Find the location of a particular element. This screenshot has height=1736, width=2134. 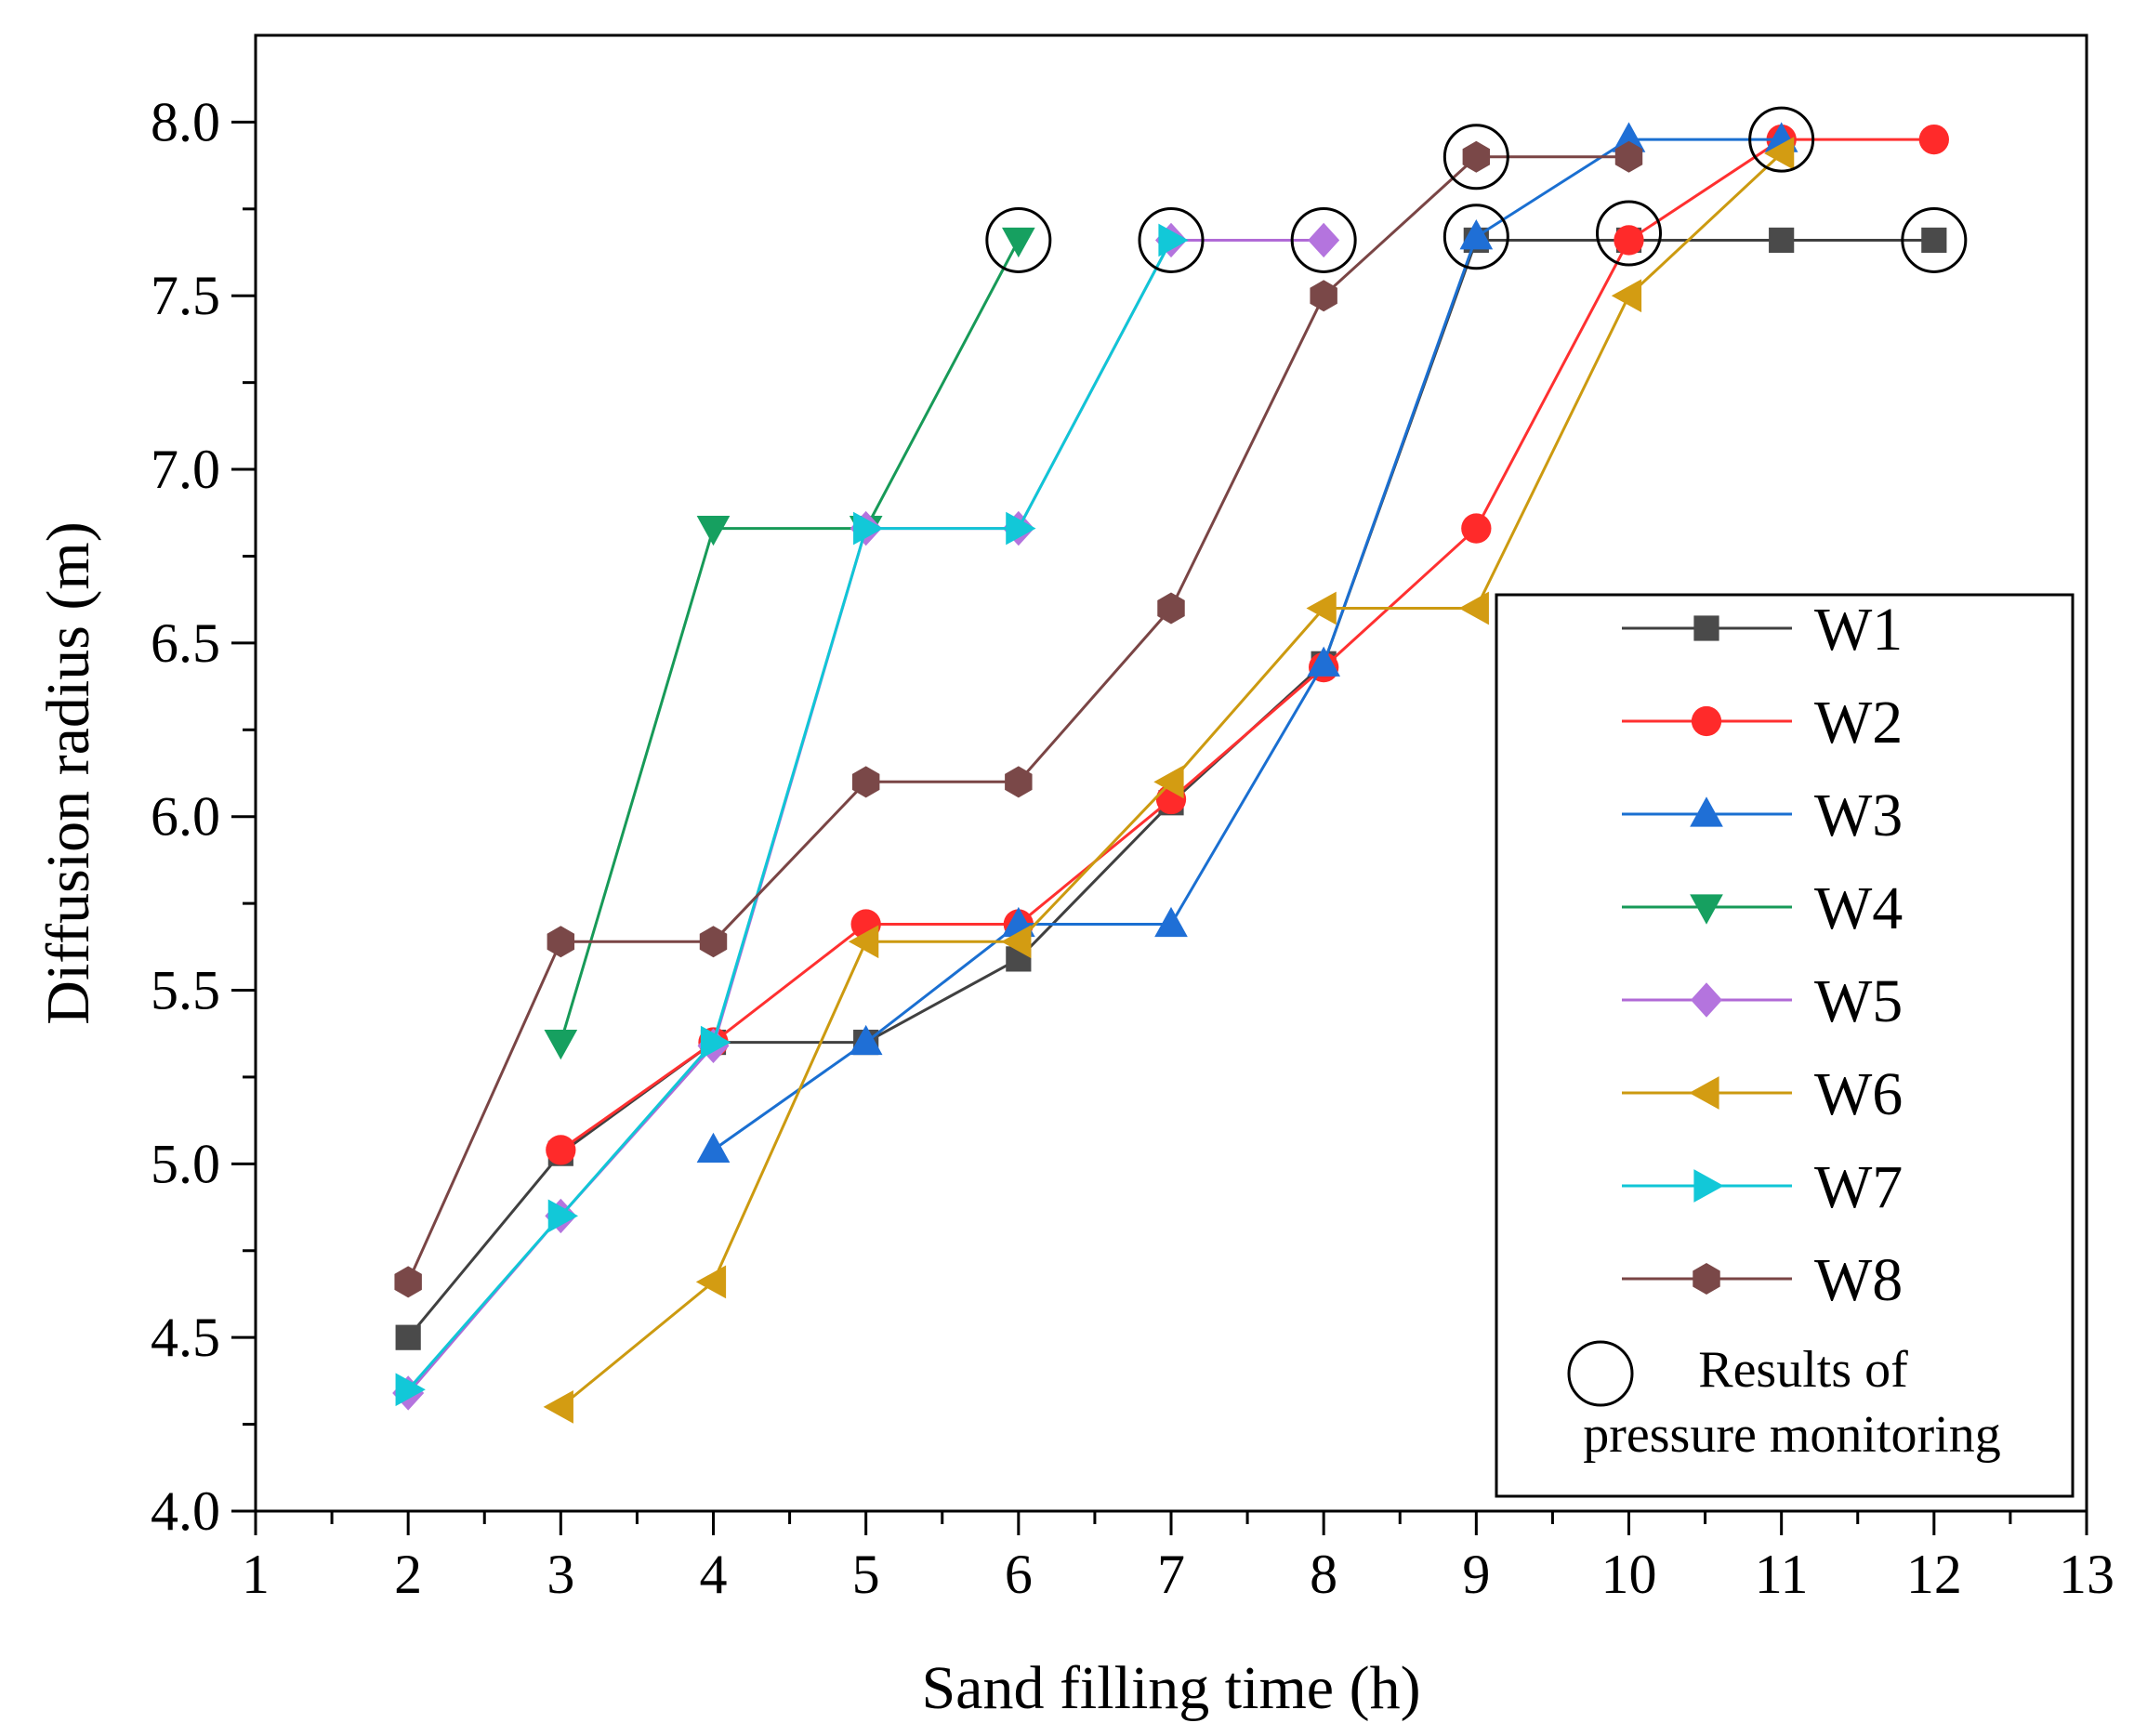

legend-item-w7: W7 is located at coordinates (1762, 1187).